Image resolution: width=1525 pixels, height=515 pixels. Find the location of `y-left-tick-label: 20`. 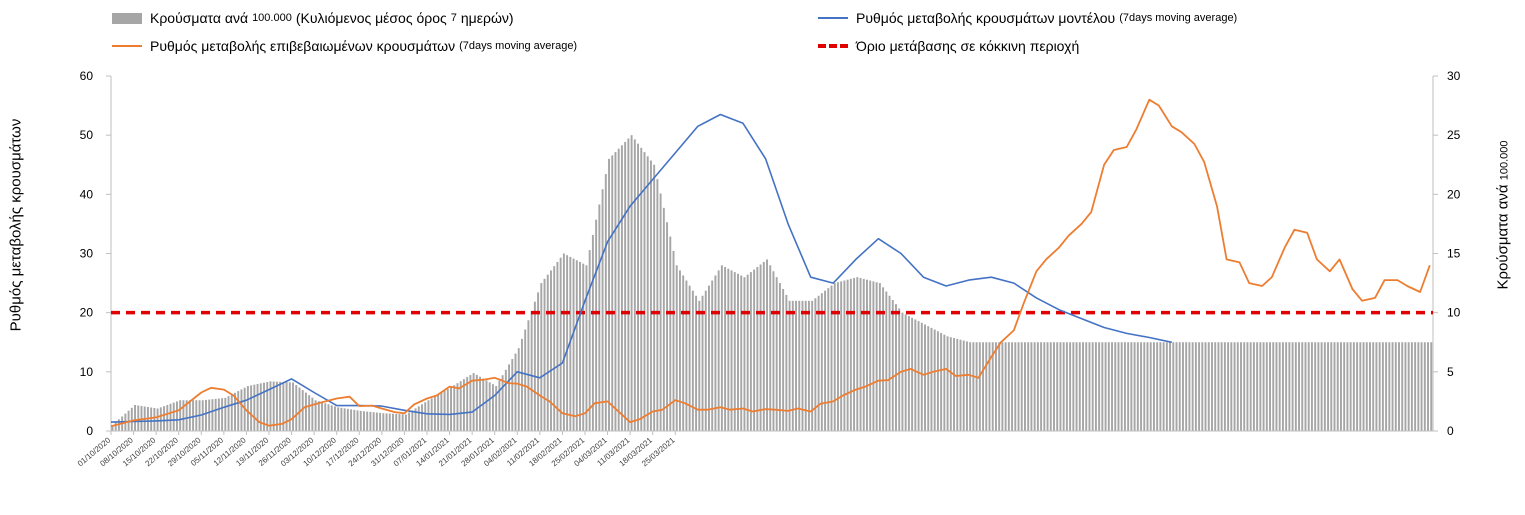

y-left-tick-label: 20 is located at coordinates (87, 313).